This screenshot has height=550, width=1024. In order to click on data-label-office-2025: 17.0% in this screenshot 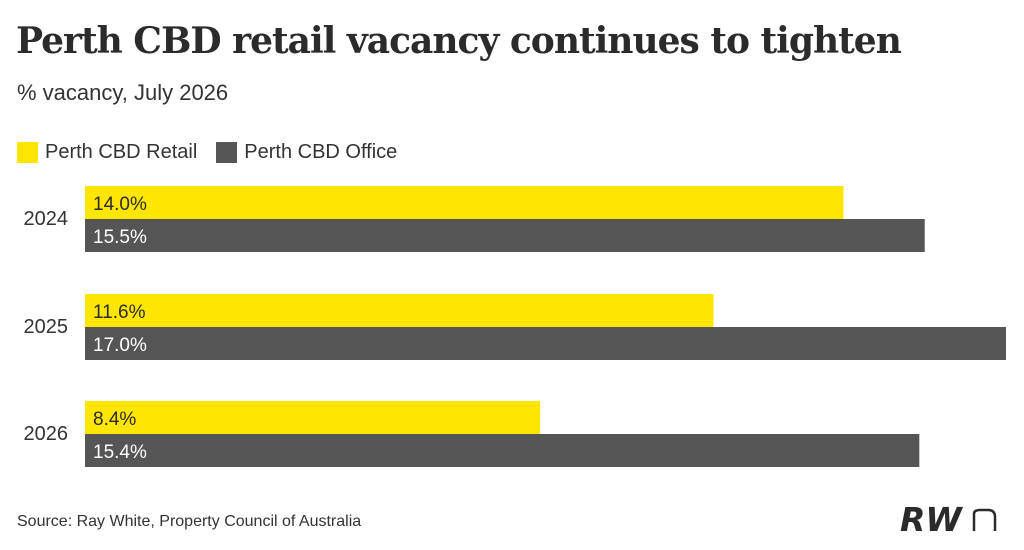, I will do `click(120, 345)`.